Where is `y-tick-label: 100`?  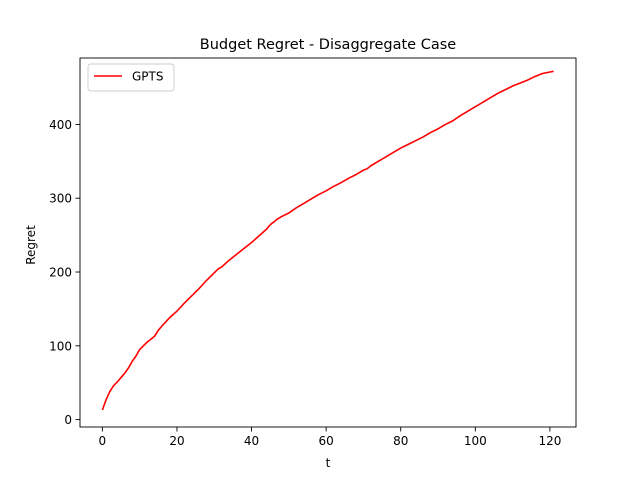 y-tick-label: 100 is located at coordinates (60, 346).